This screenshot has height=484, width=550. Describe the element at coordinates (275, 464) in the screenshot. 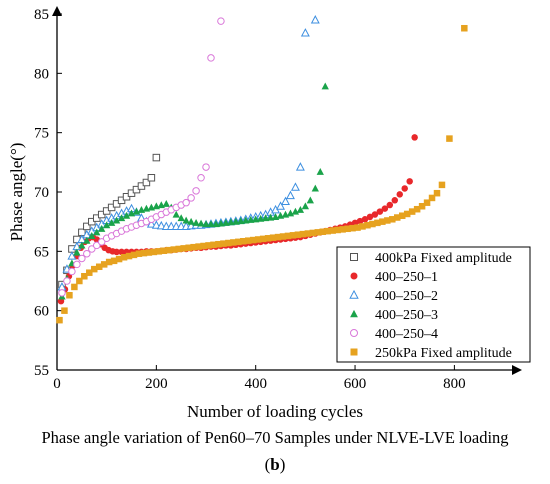

I see `panel-letter: b` at that location.